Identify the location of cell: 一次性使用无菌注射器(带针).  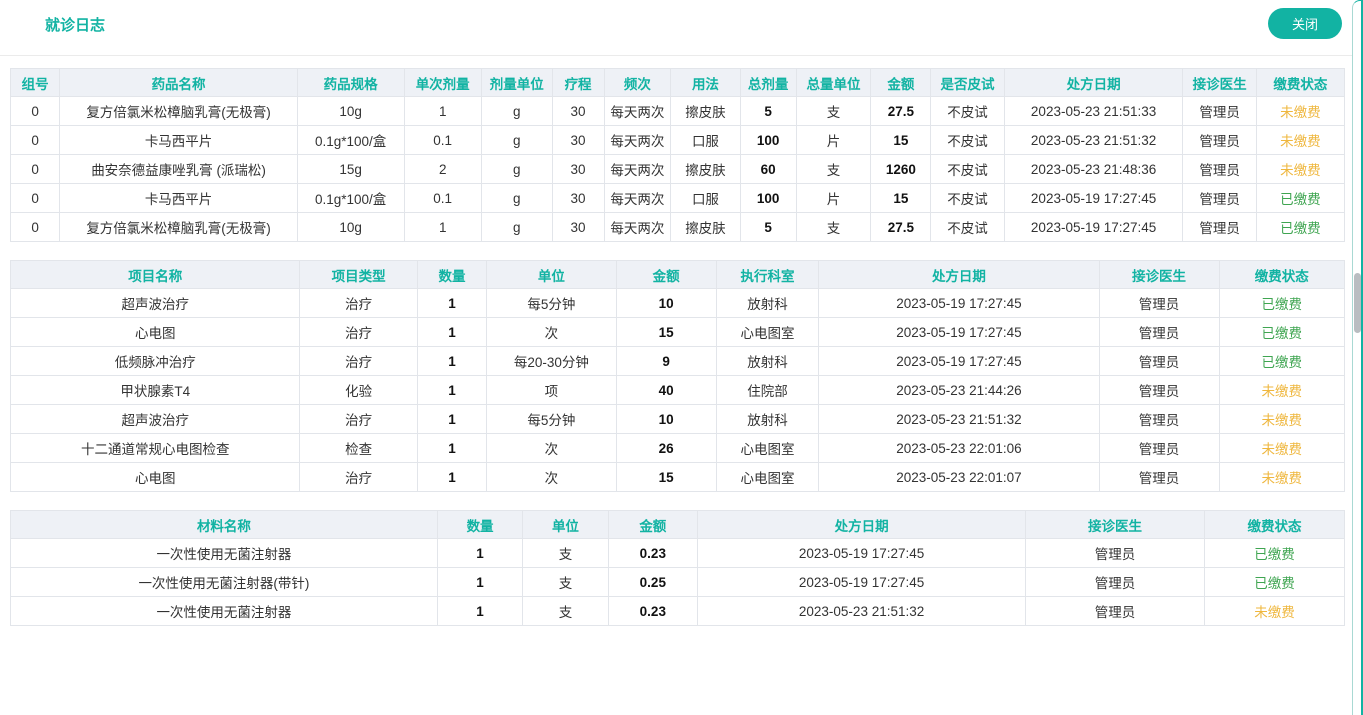
(224, 582).